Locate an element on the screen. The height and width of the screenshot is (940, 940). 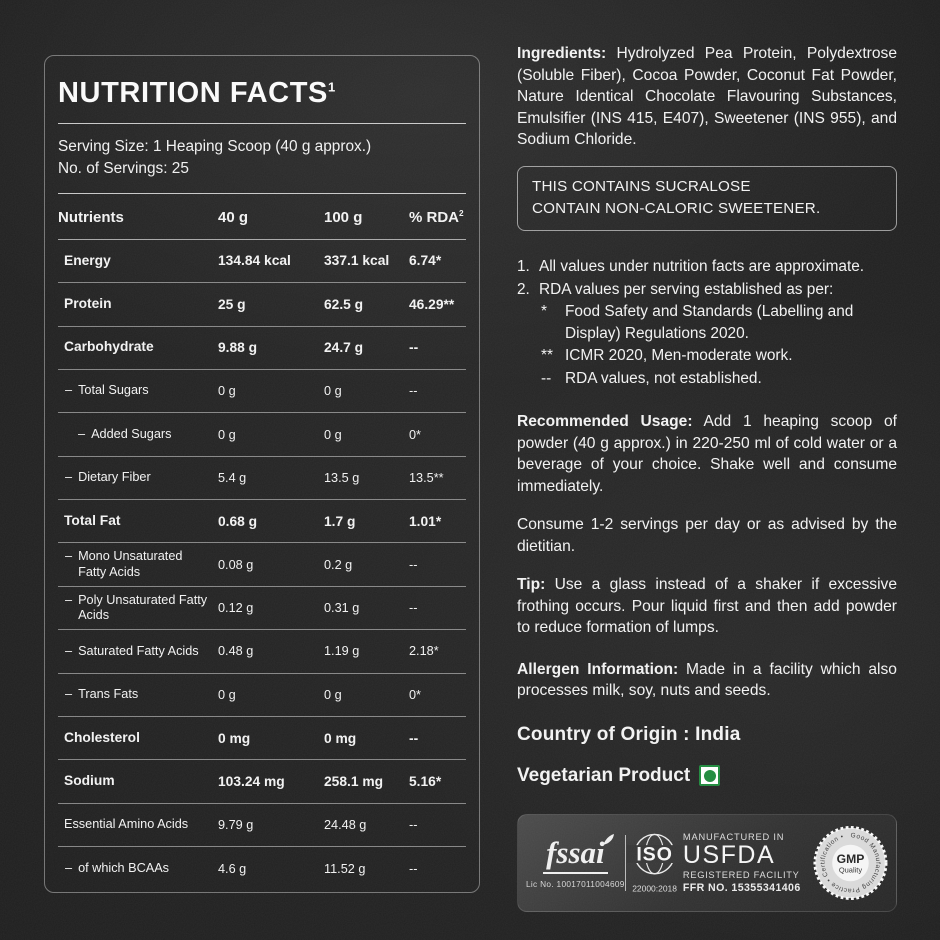
value-40g: 0.12 g is located at coordinates (236, 608).